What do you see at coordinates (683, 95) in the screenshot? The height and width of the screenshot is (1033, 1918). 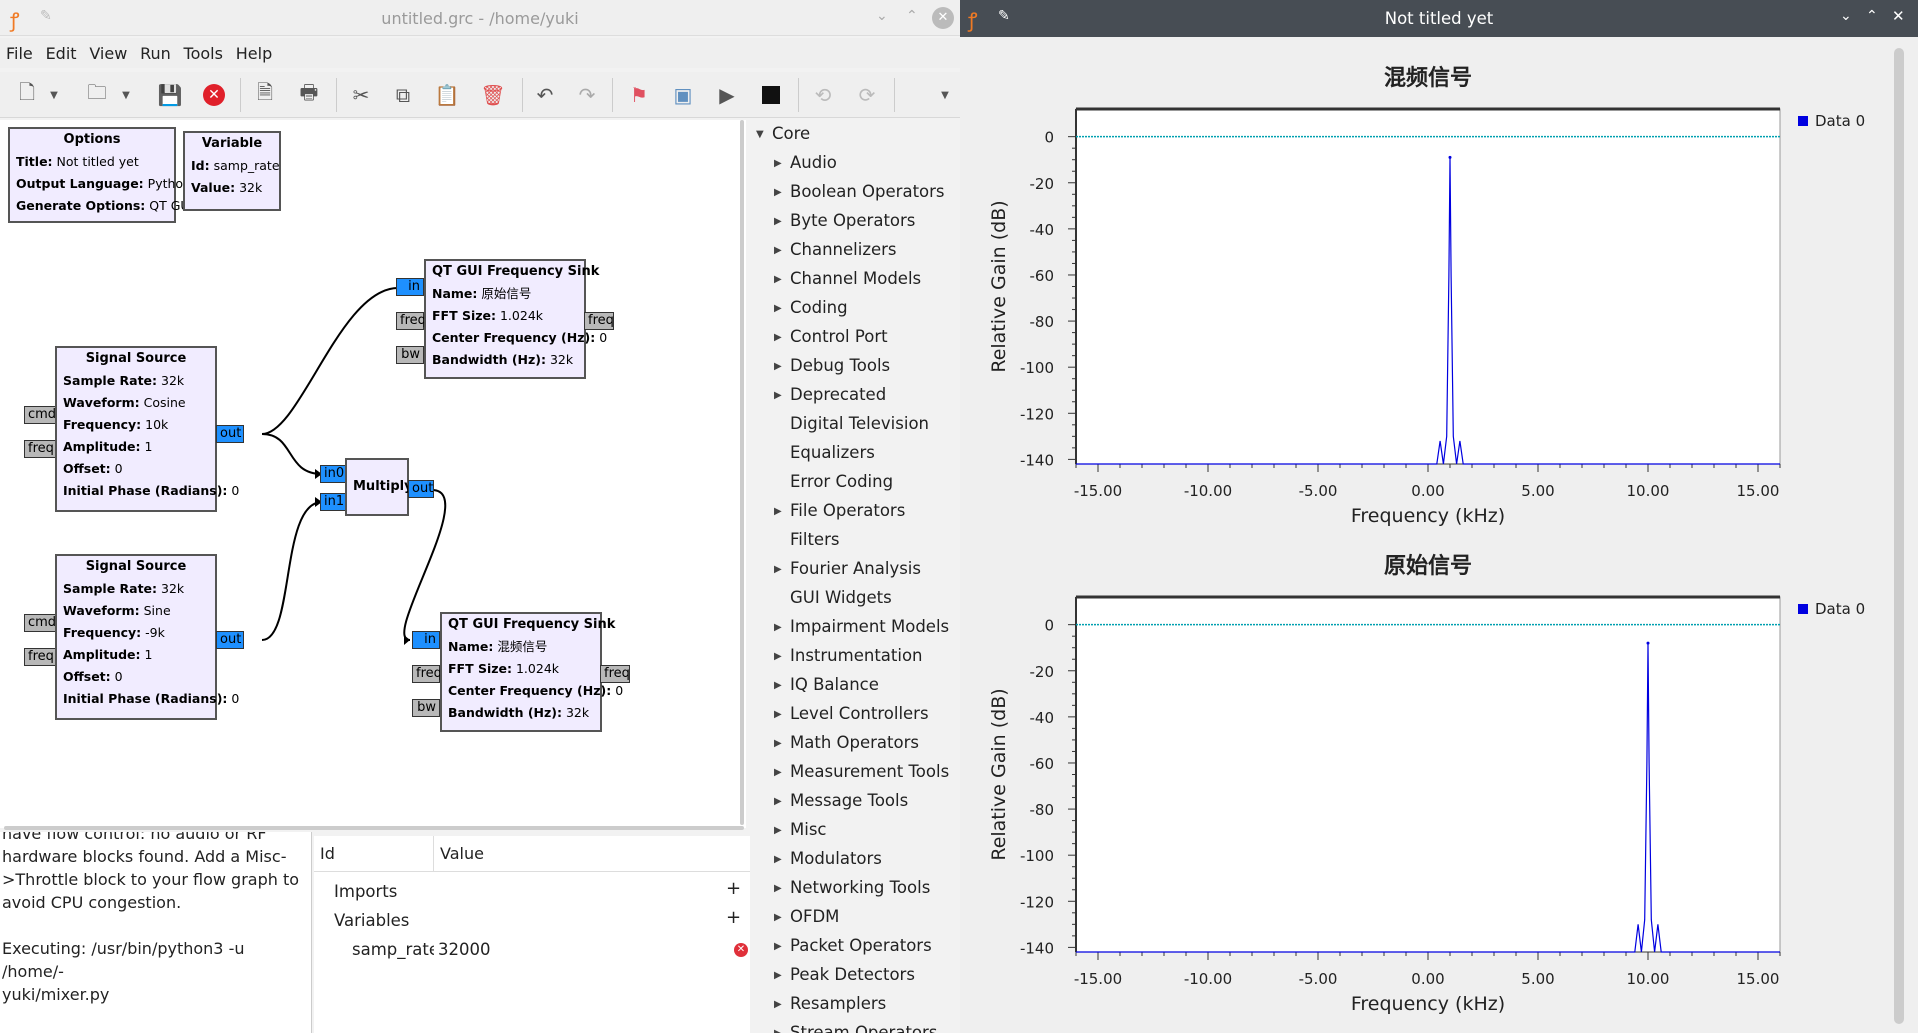 I see `generate-icon: ▣` at bounding box center [683, 95].